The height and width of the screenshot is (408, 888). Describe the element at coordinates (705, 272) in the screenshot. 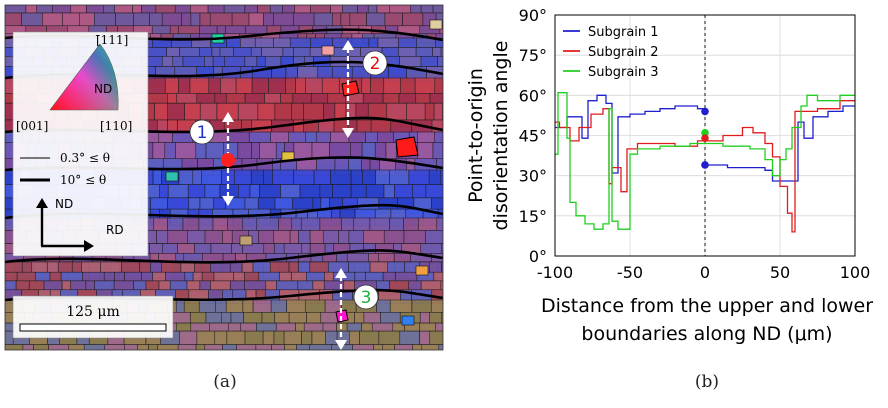

I see `x-tick-label: 0` at that location.